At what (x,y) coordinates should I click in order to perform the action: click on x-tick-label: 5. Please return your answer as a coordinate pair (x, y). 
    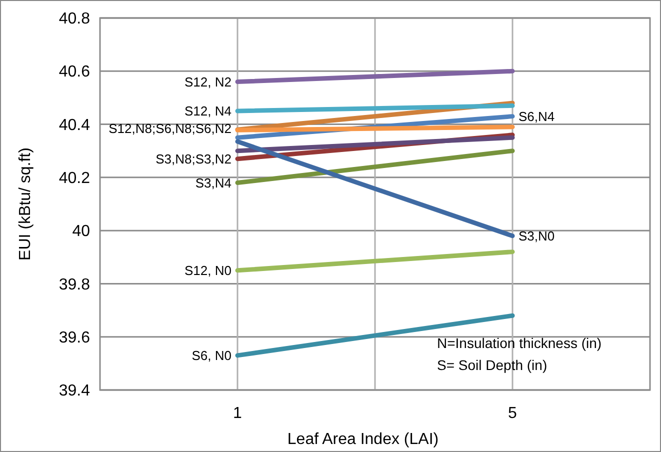
    Looking at the image, I should click on (513, 413).